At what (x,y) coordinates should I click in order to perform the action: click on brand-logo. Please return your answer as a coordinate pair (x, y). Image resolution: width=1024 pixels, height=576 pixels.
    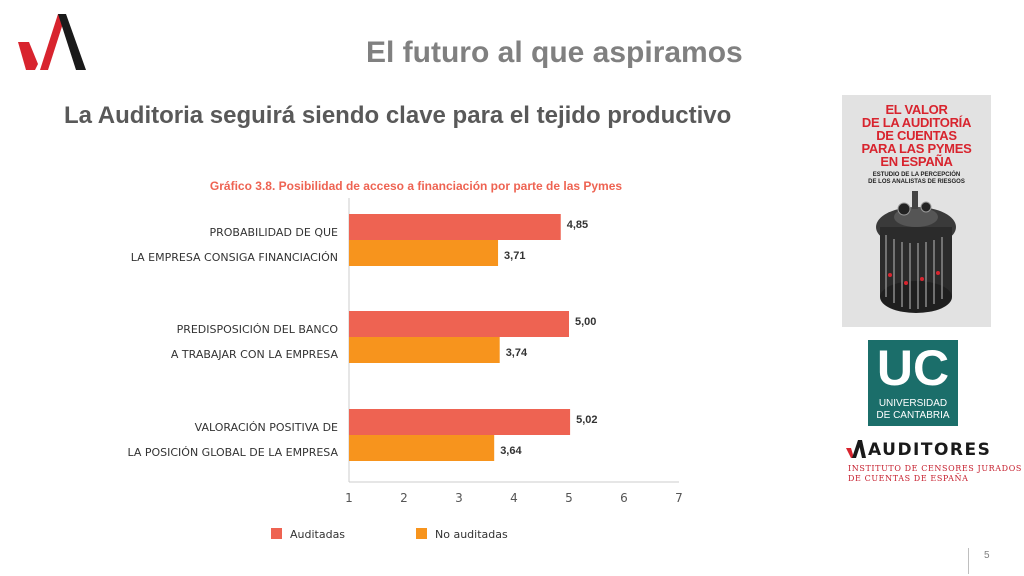
    Looking at the image, I should click on (52, 42).